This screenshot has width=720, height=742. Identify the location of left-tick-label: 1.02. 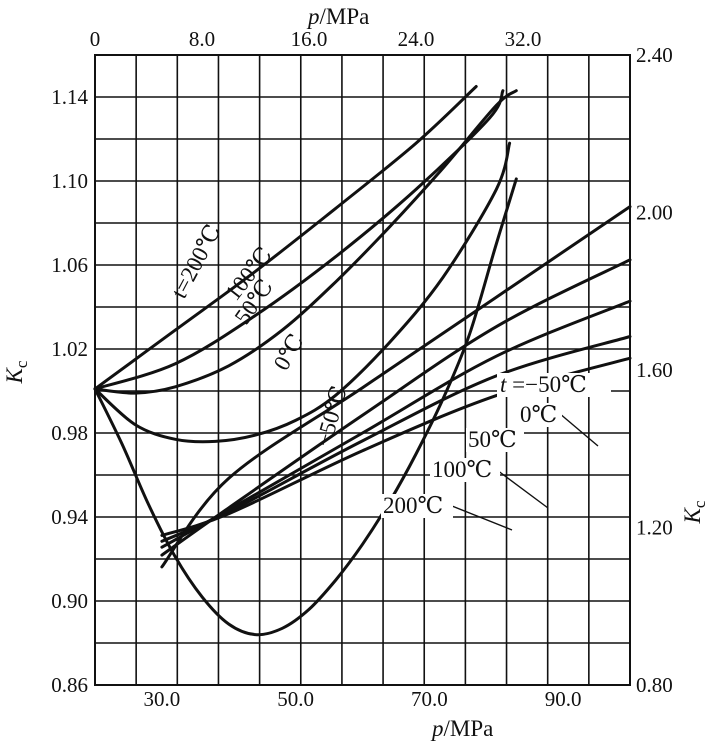
(69, 349).